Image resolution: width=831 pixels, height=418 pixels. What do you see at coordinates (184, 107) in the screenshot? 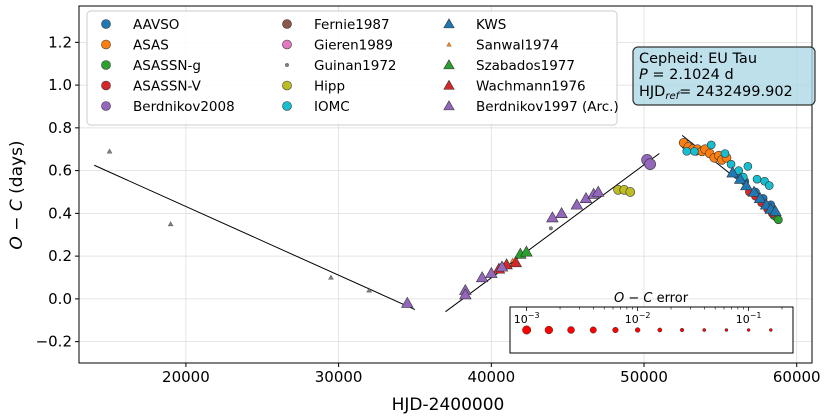
I see `legend-label: Berdnikov2008` at bounding box center [184, 107].